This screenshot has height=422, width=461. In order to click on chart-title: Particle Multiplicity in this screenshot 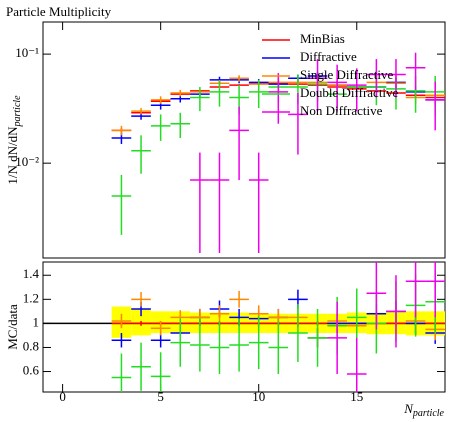, I will do `click(59, 11)`.